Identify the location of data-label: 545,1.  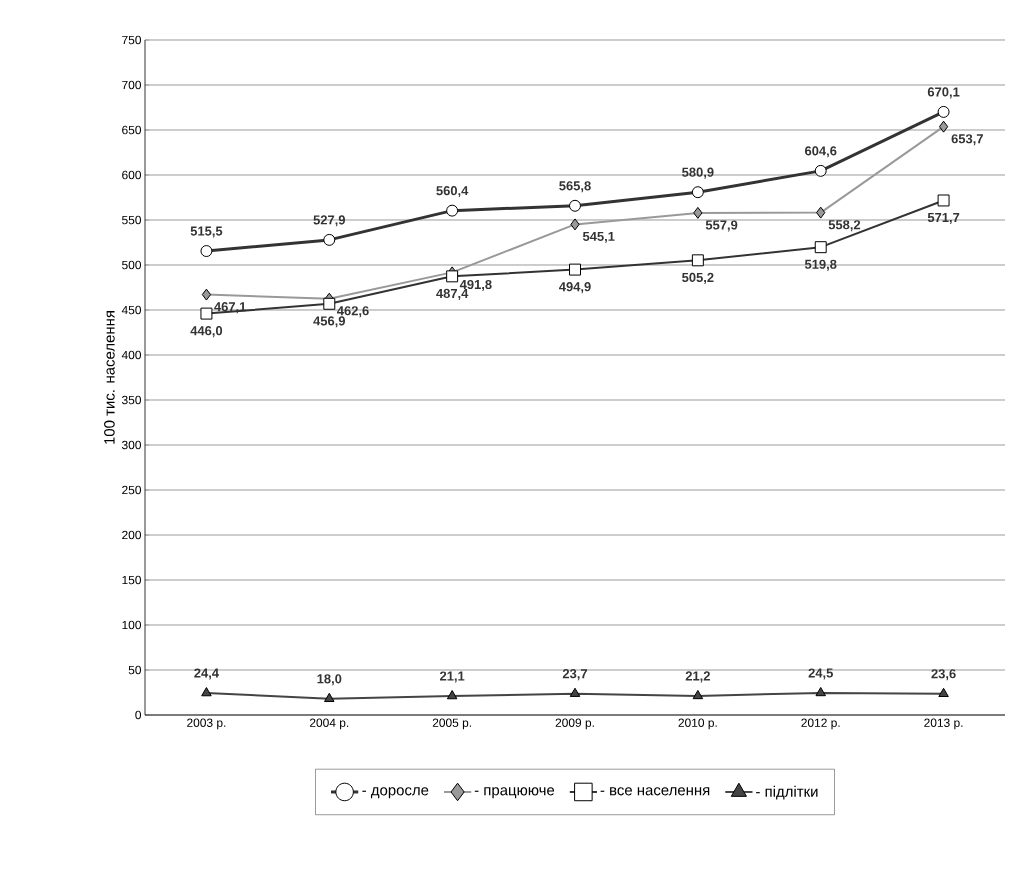
(598, 237).